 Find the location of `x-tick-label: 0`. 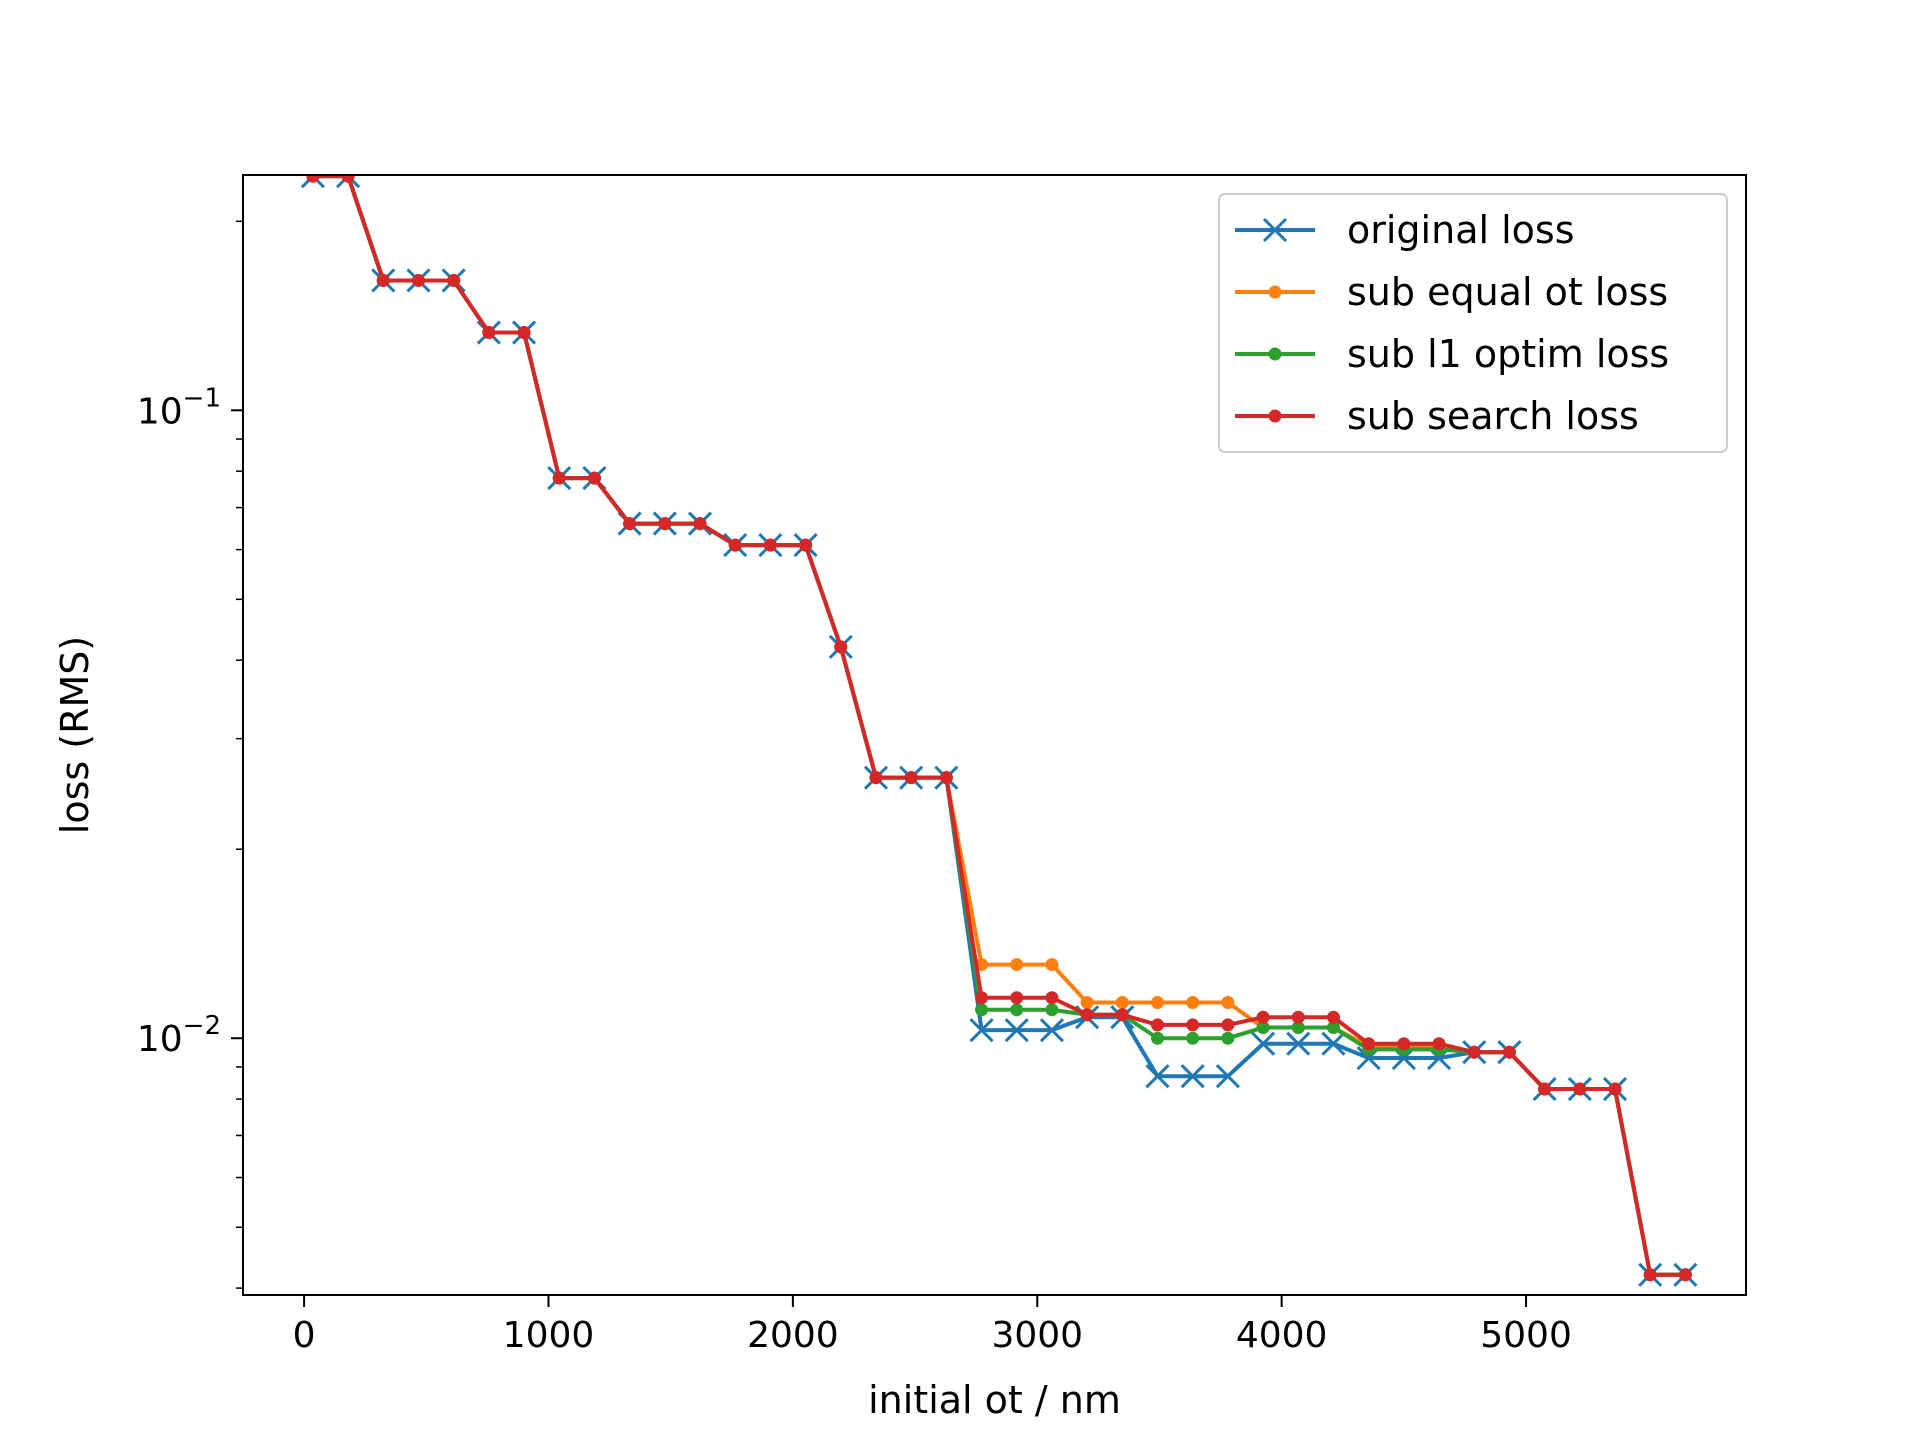

x-tick-label: 0 is located at coordinates (304, 1335).